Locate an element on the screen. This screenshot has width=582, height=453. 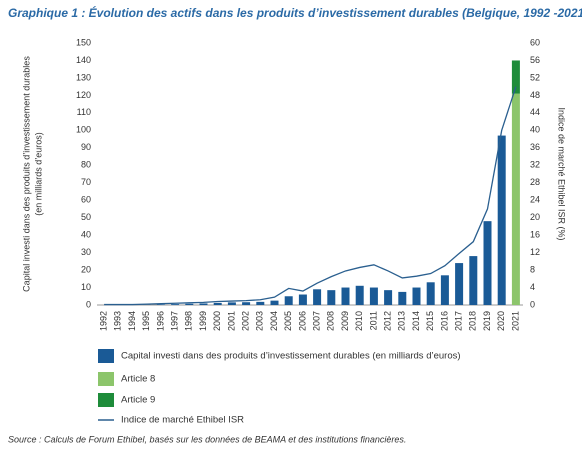
legend-label: Article 9 is located at coordinates (138, 400).